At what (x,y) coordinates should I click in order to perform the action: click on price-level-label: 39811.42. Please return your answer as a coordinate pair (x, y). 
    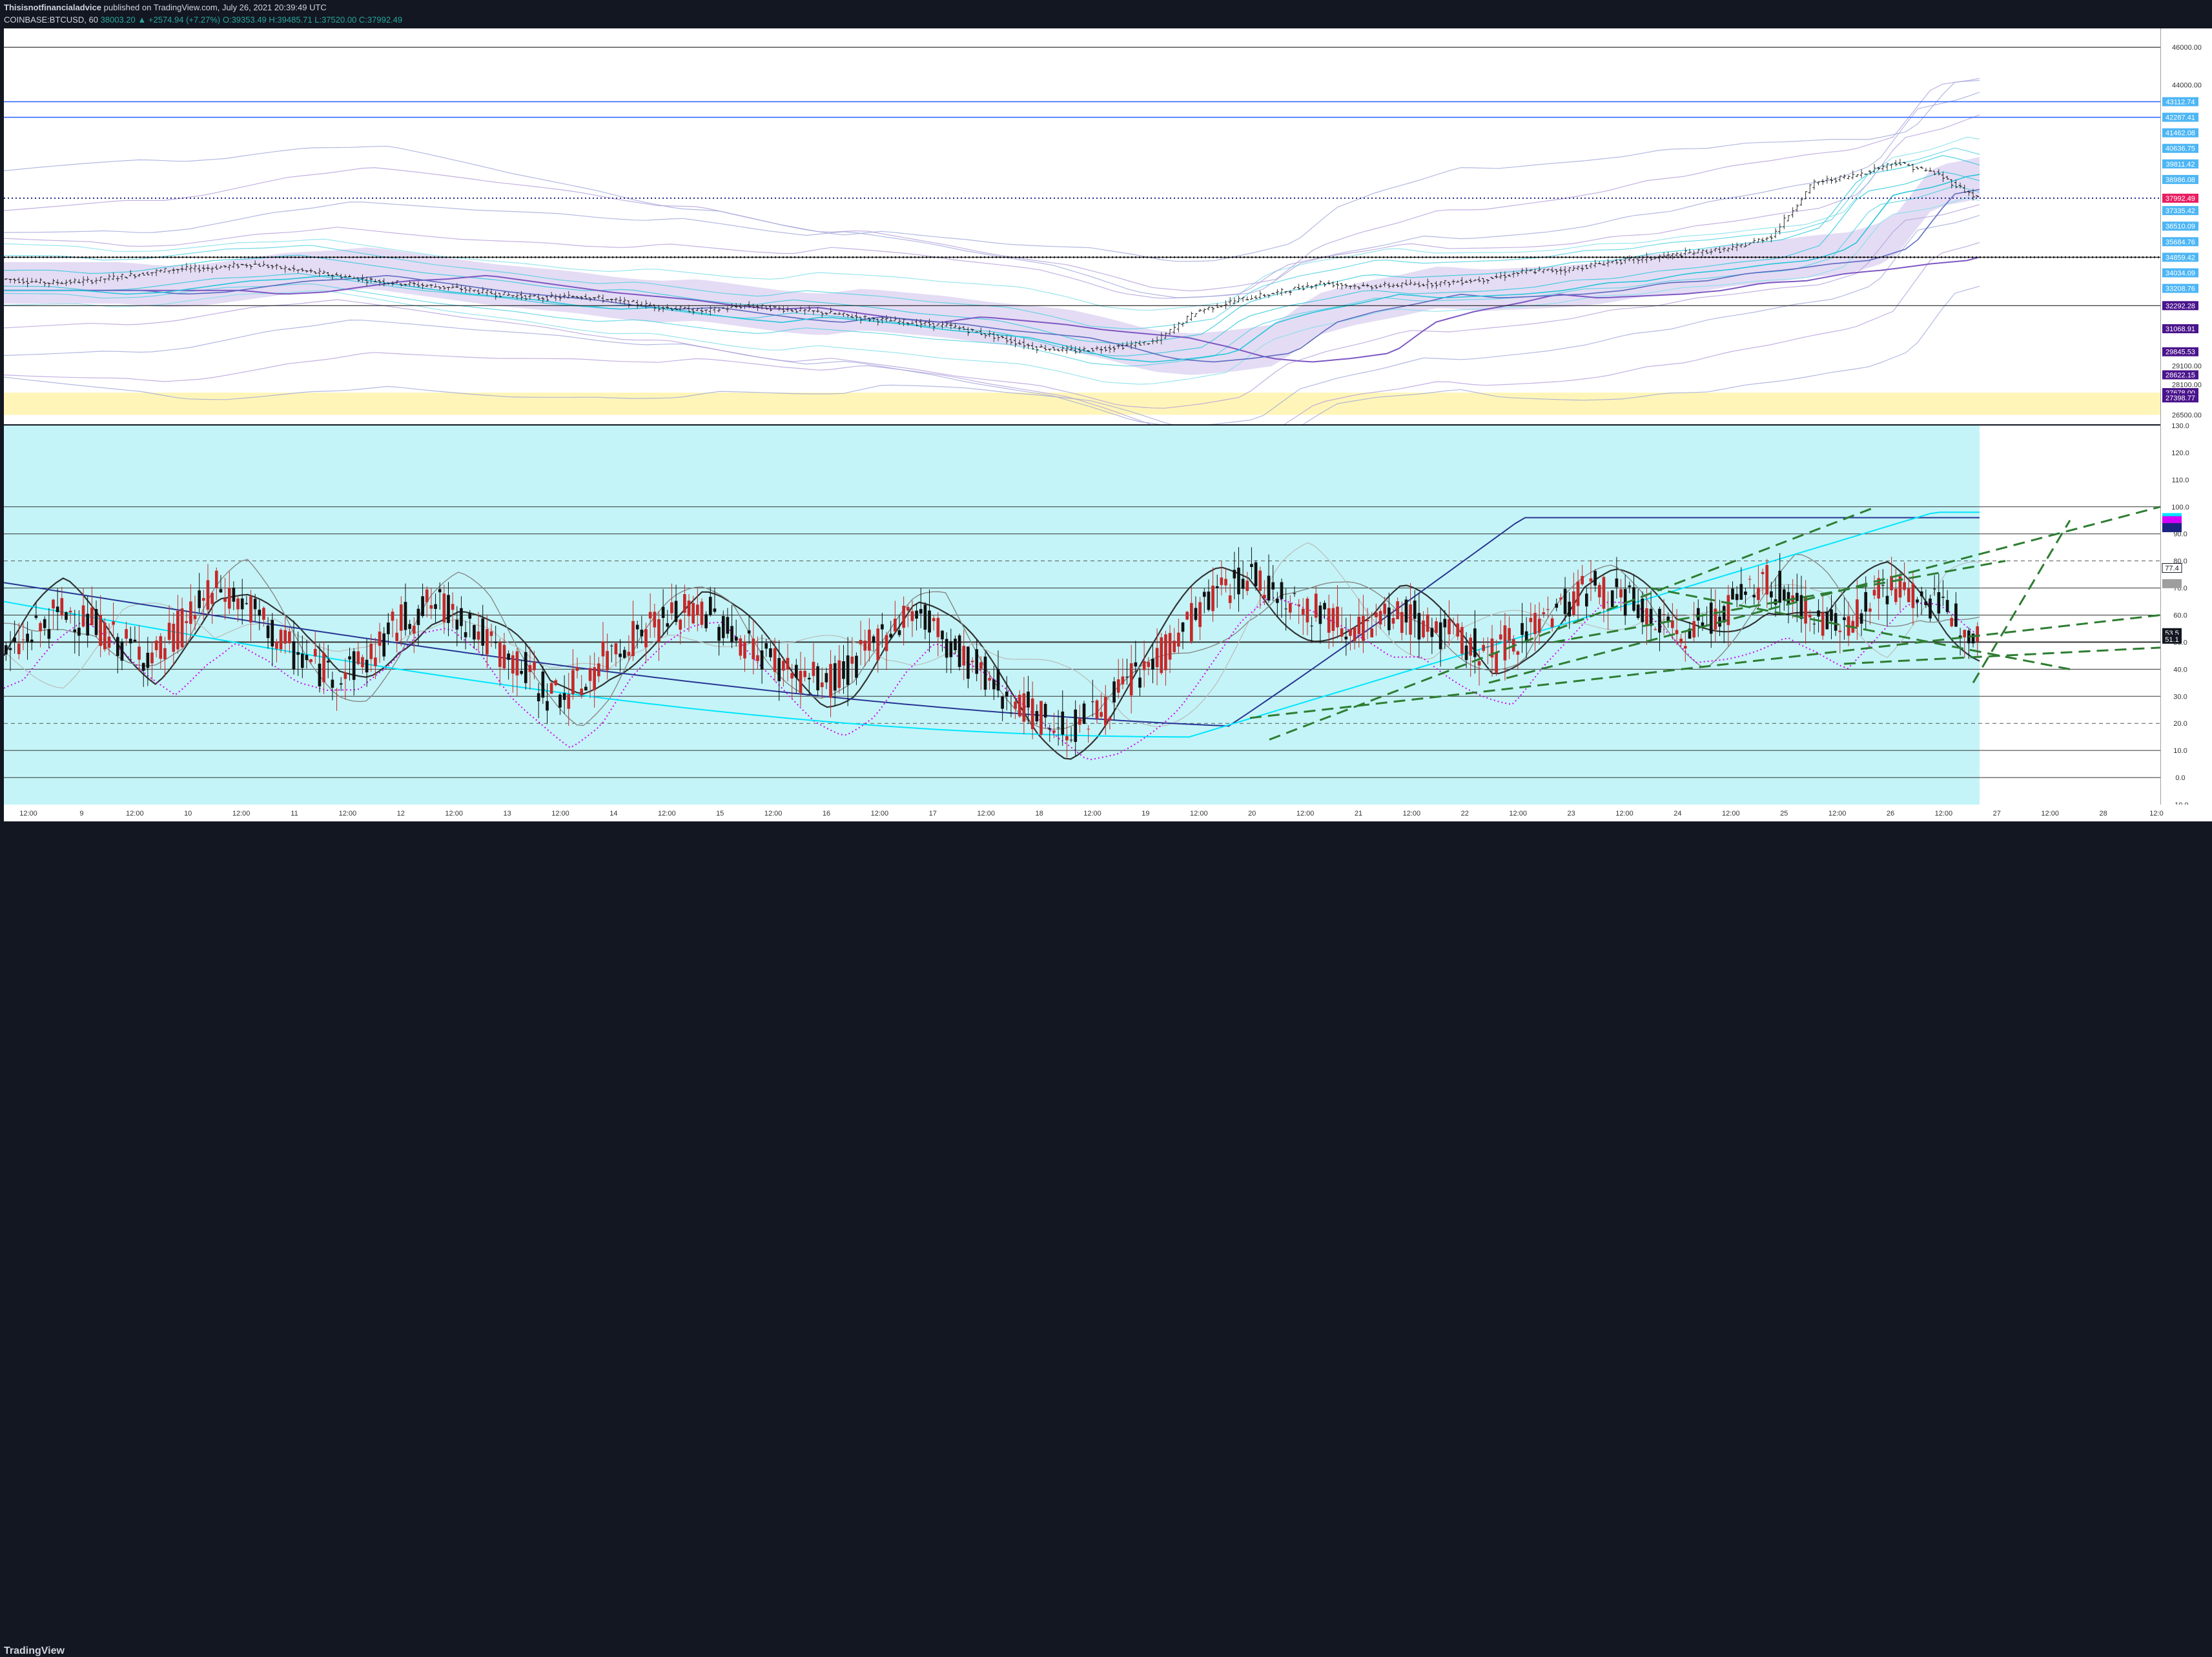
    Looking at the image, I should click on (2180, 164).